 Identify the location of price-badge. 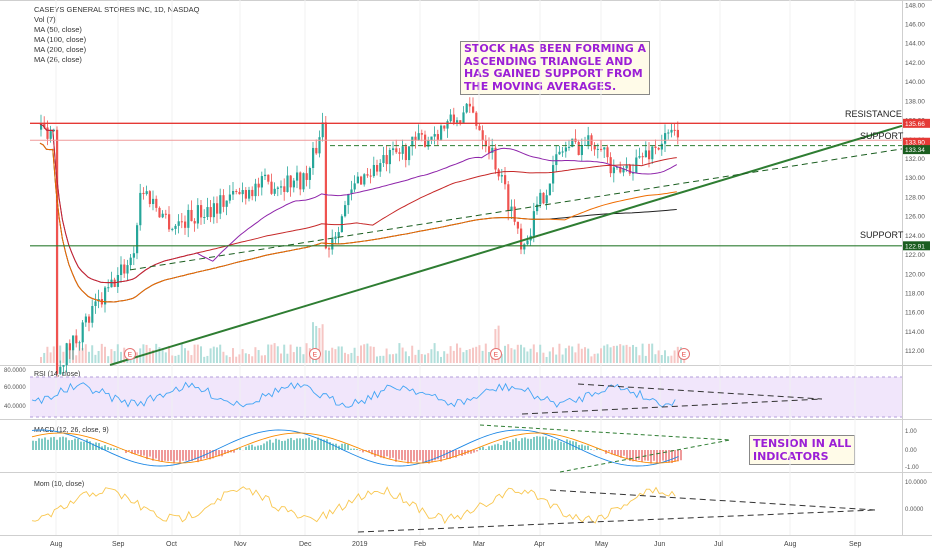
(916, 142).